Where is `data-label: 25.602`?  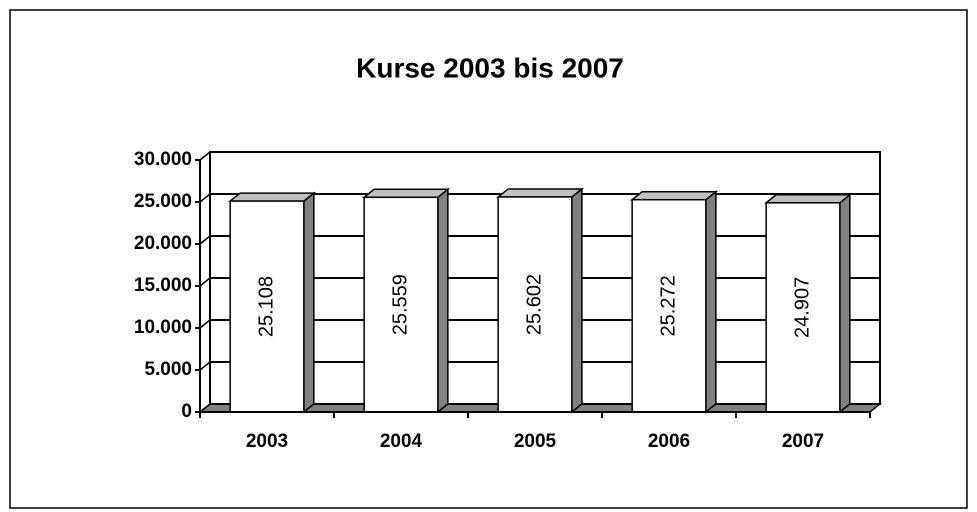 data-label: 25.602 is located at coordinates (534, 304).